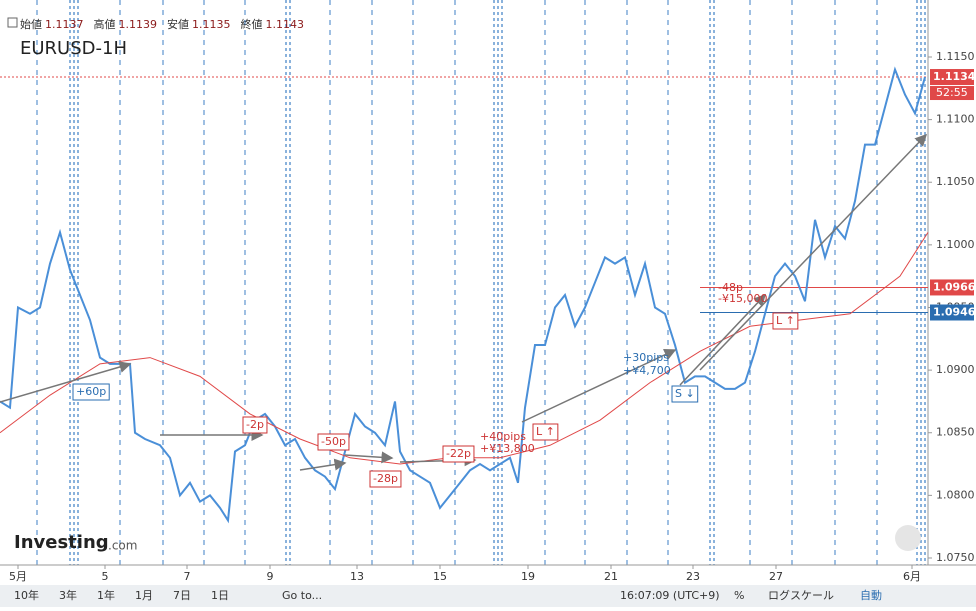  I want to click on y-tick-label: 1.1150, so click(955, 56).